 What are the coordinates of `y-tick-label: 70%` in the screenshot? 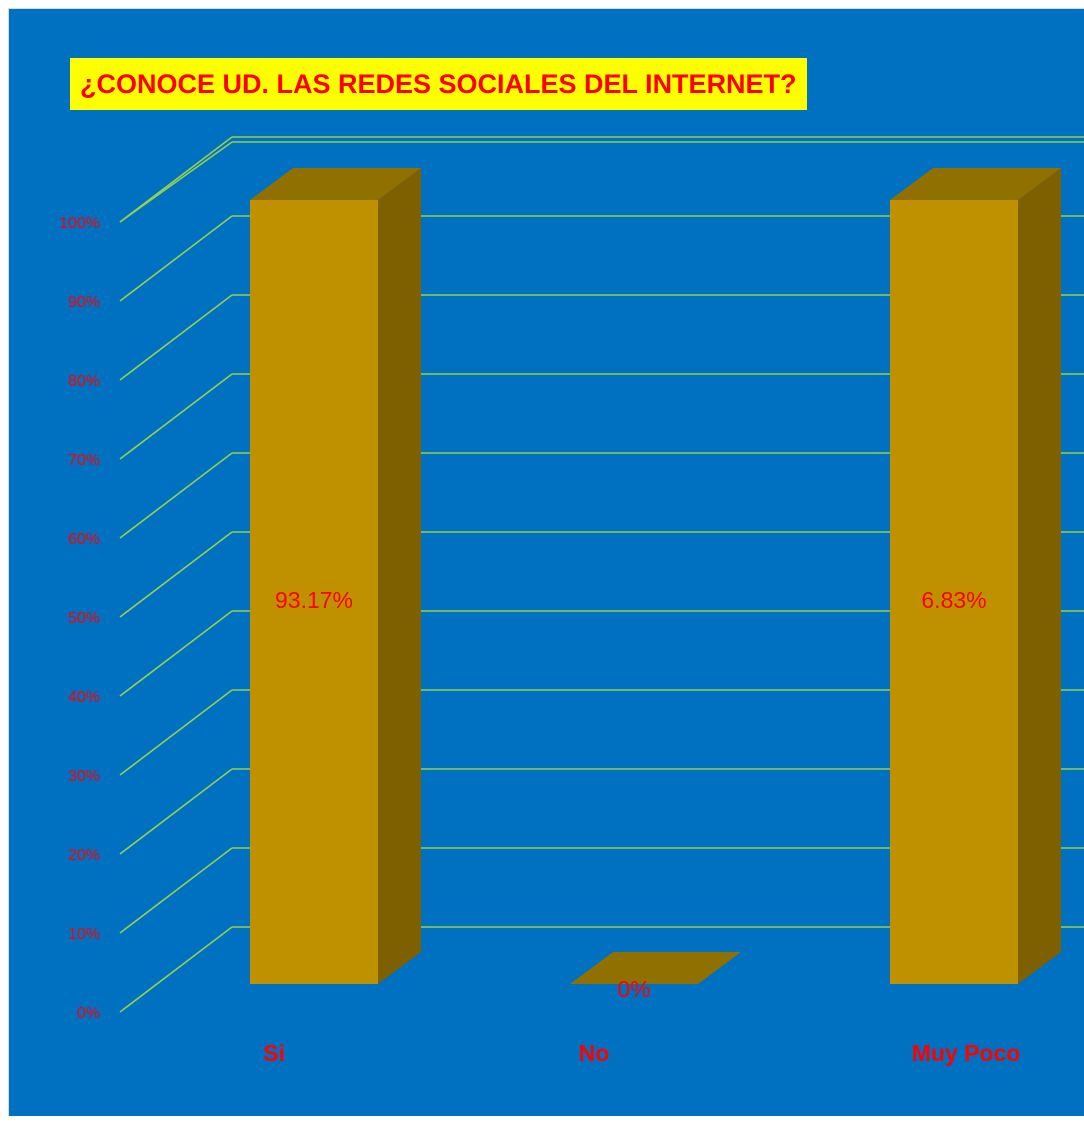 It's located at (84, 460).